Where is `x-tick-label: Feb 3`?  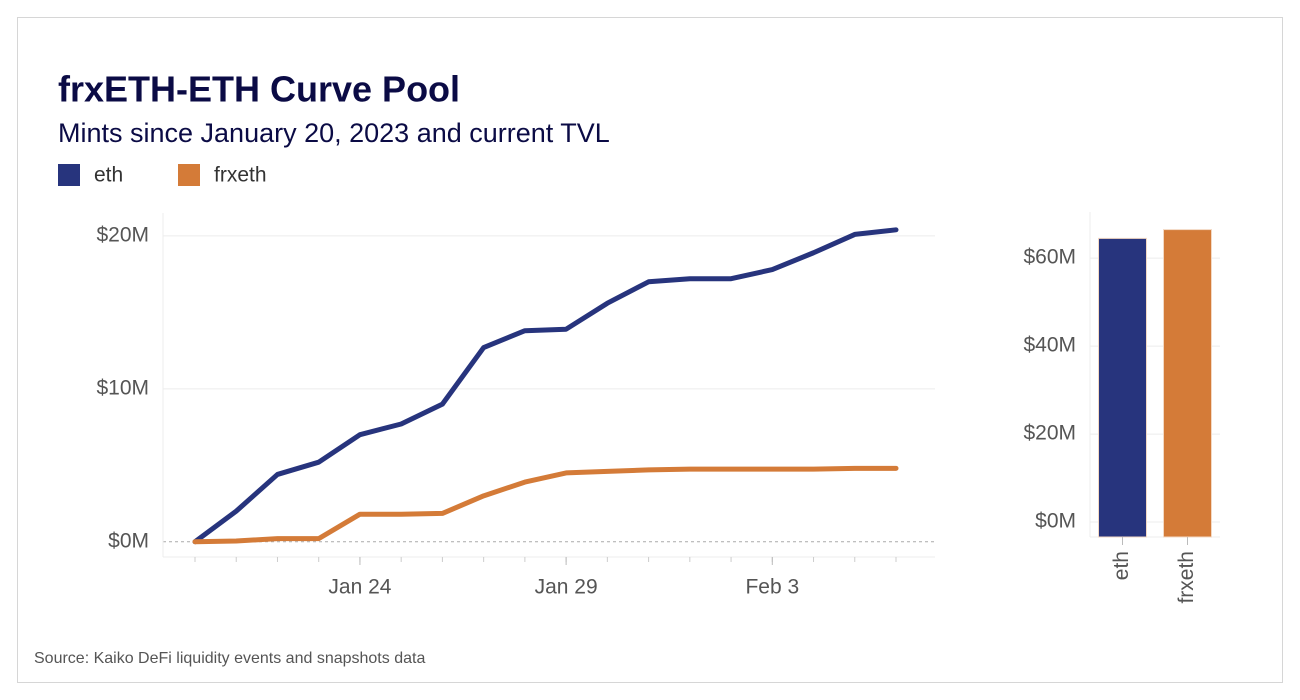
x-tick-label: Feb 3 is located at coordinates (772, 587).